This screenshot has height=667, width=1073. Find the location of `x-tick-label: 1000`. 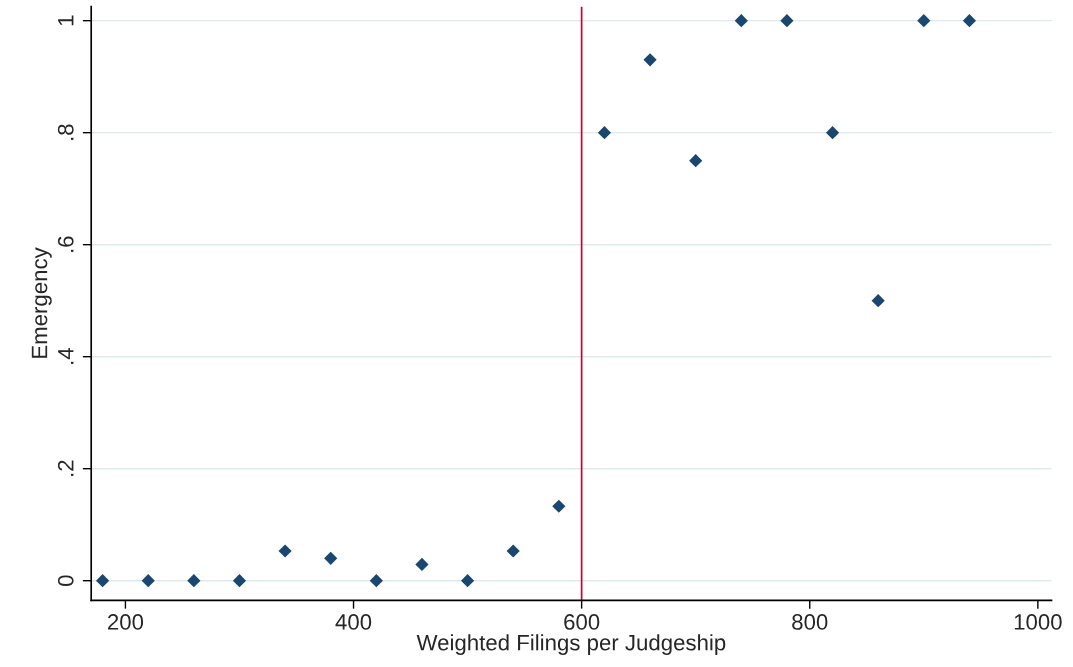

x-tick-label: 1000 is located at coordinates (1038, 622).